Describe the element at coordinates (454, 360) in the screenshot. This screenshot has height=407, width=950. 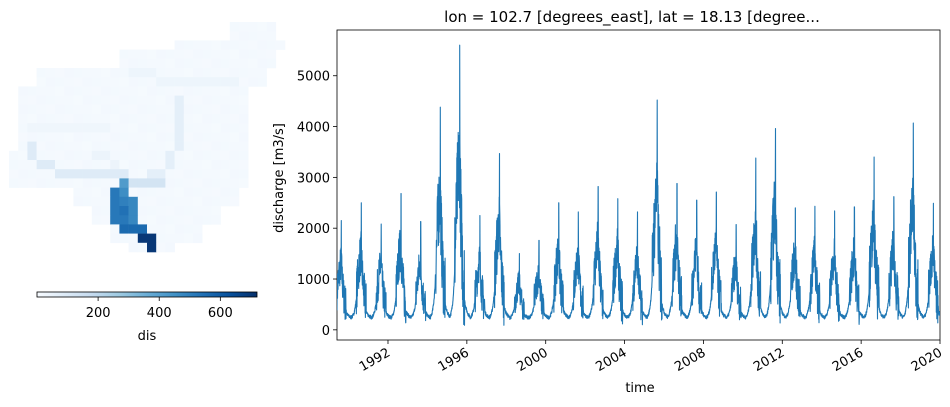
I see `x-tick-label: 1996` at that location.